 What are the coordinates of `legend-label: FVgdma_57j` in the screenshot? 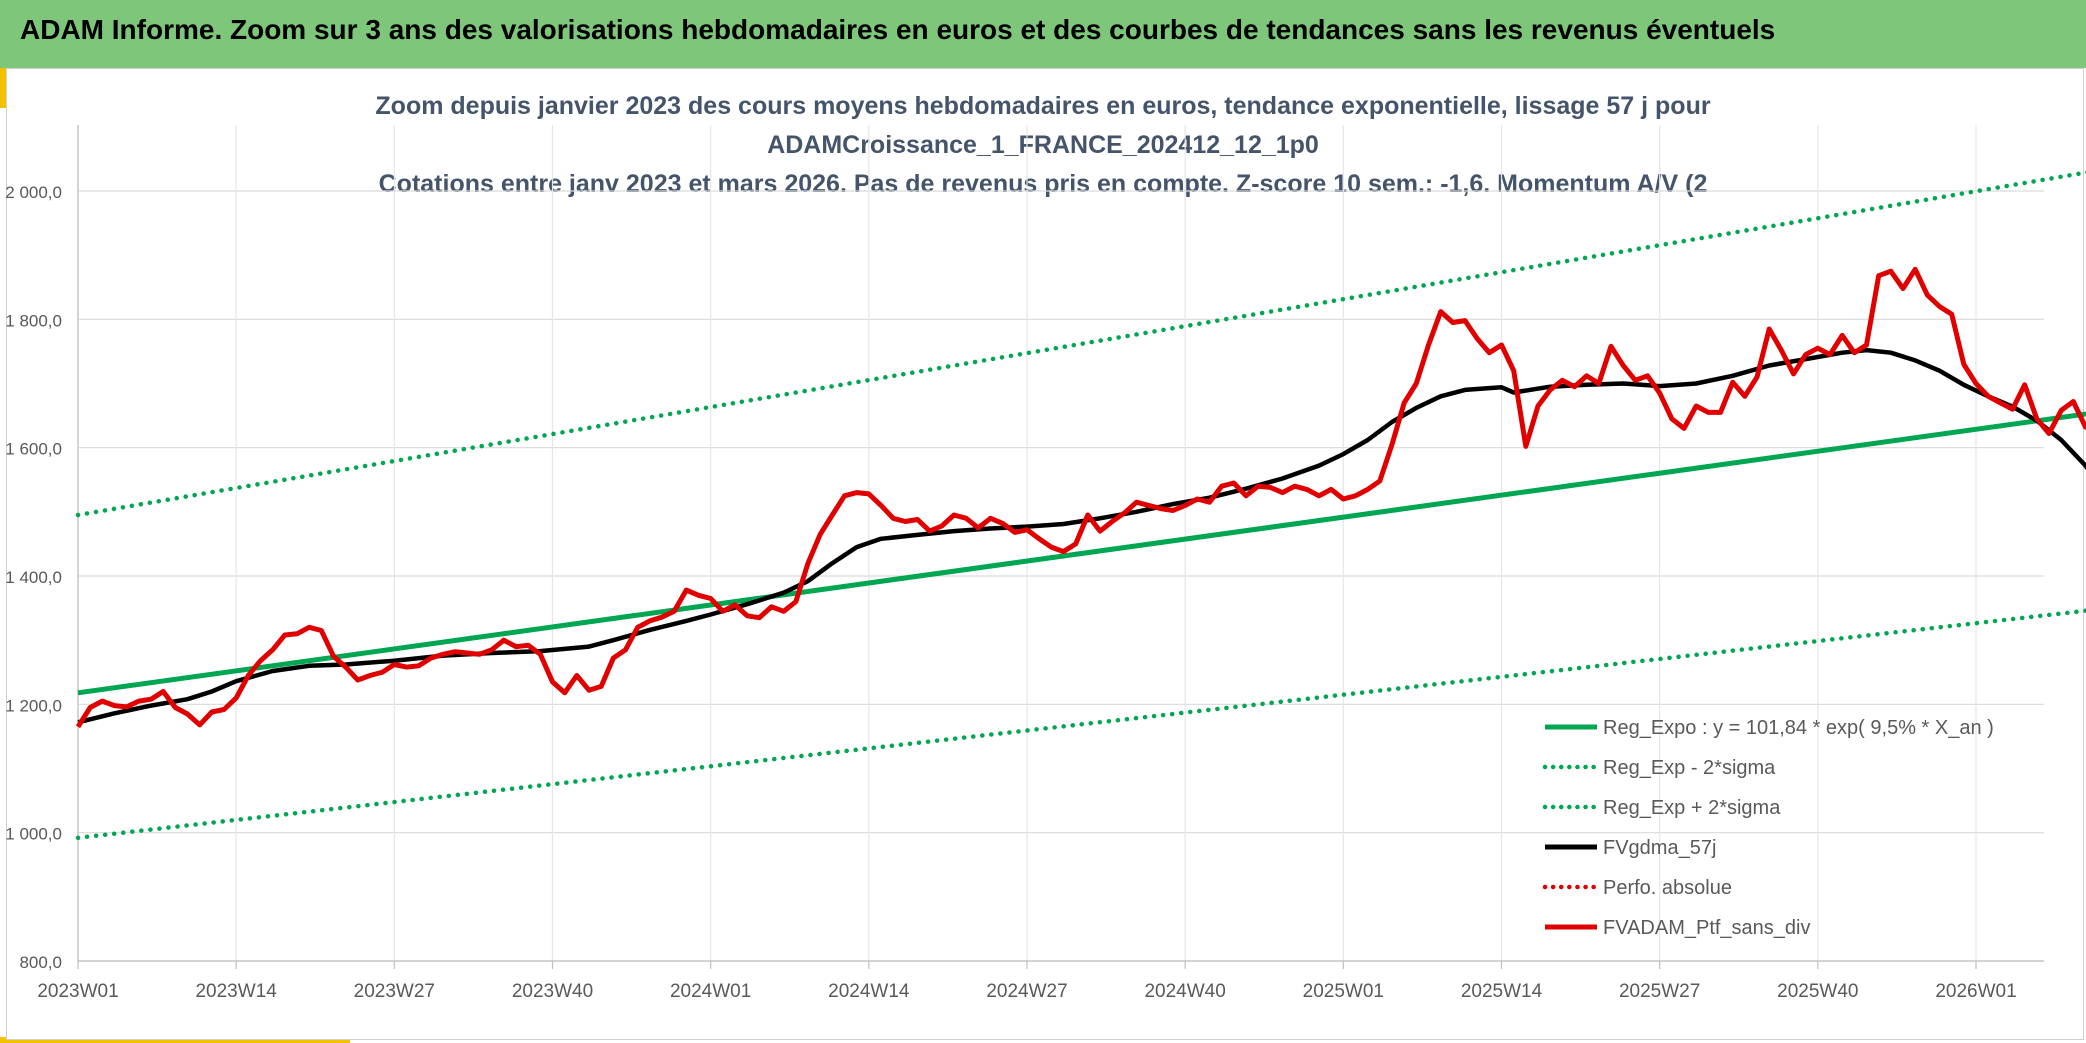 It's located at (1659, 848).